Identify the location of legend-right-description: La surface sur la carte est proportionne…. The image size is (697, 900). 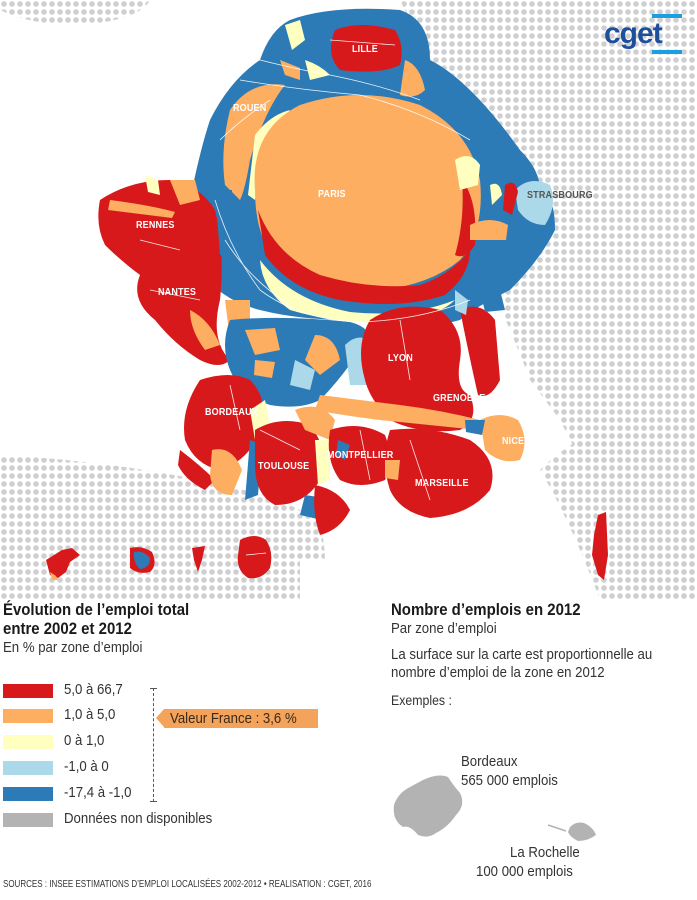
(522, 663).